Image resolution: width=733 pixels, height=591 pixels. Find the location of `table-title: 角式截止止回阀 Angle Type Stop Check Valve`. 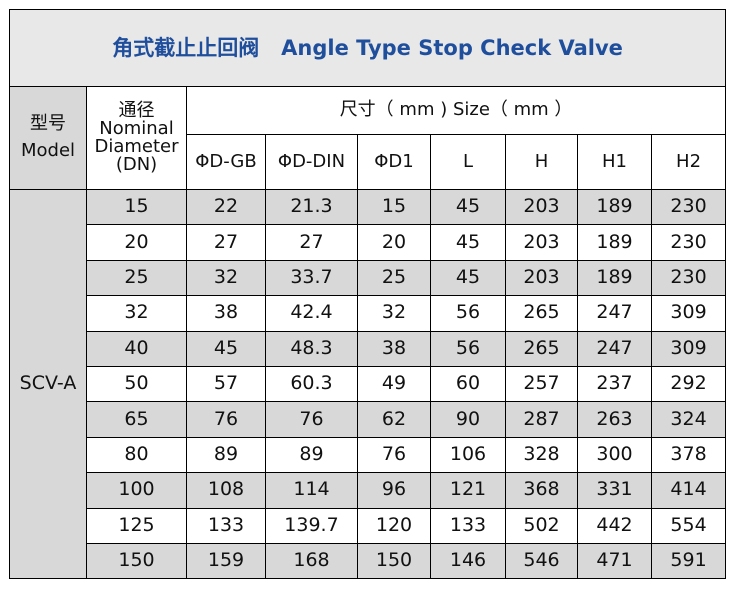

table-title: 角式截止止回阀 Angle Type Stop Check Valve is located at coordinates (367, 48).